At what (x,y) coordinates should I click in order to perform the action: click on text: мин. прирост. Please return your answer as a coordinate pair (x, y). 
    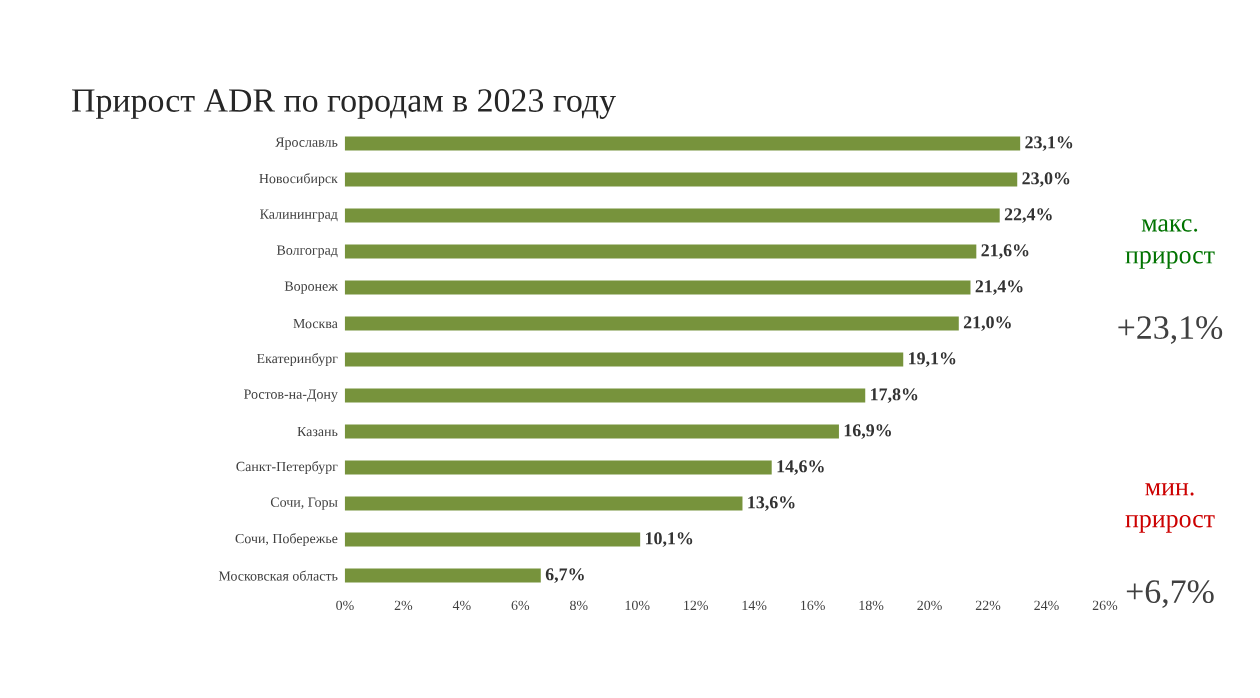
    Looking at the image, I should click on (1170, 508).